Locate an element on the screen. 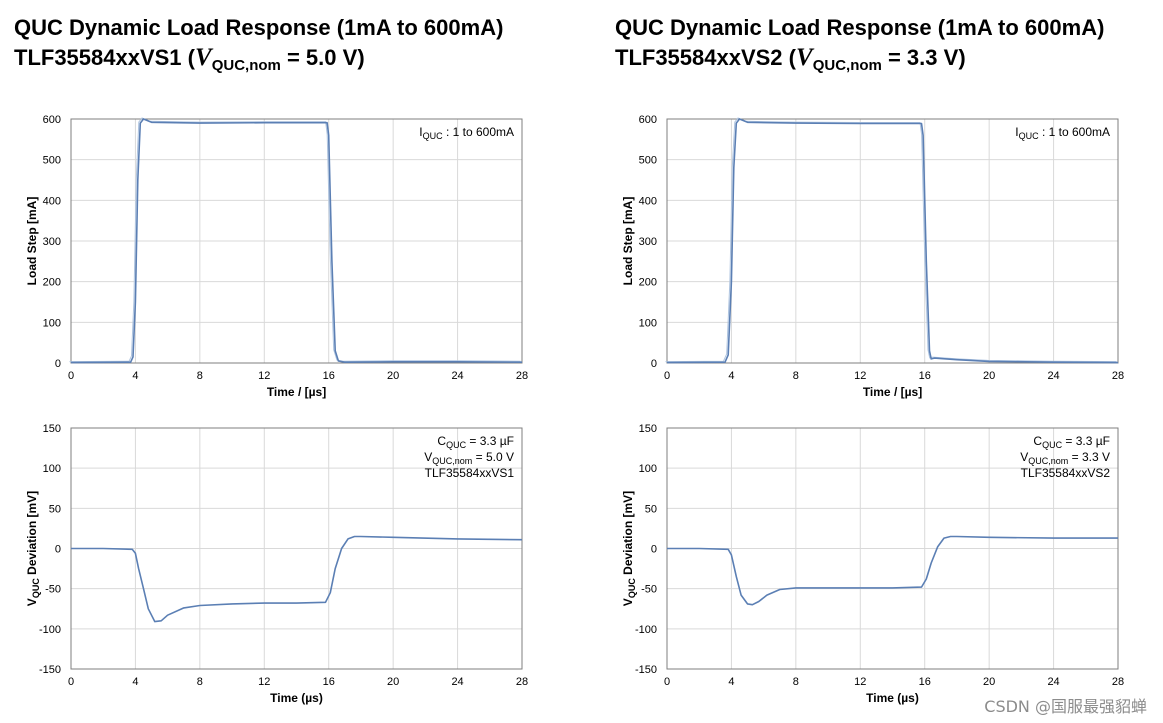 The image size is (1163, 723). watermark: CSDN @国服最强貂蝉 is located at coordinates (1065, 706).